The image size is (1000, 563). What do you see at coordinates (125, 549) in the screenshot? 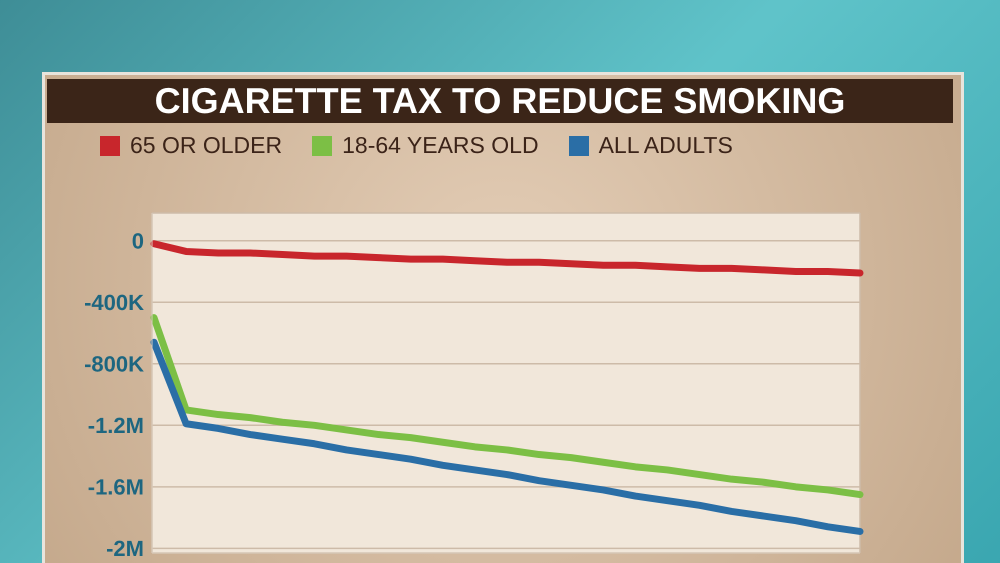
I see `y-tick-label: -2M` at bounding box center [125, 549].